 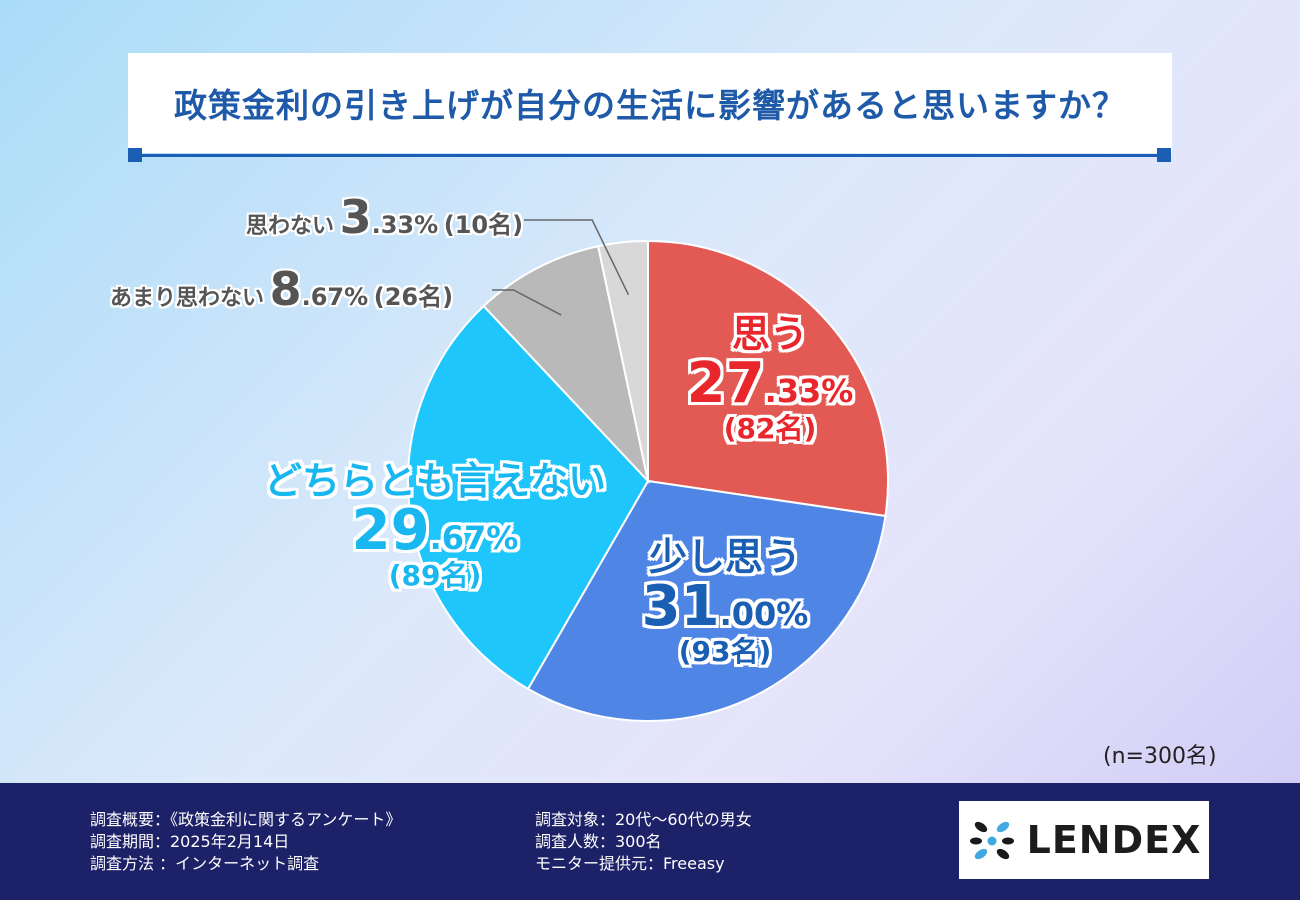 What do you see at coordinates (405, 225) in the screenshot?
I see `label-omowanai-dec: .33%` at bounding box center [405, 225].